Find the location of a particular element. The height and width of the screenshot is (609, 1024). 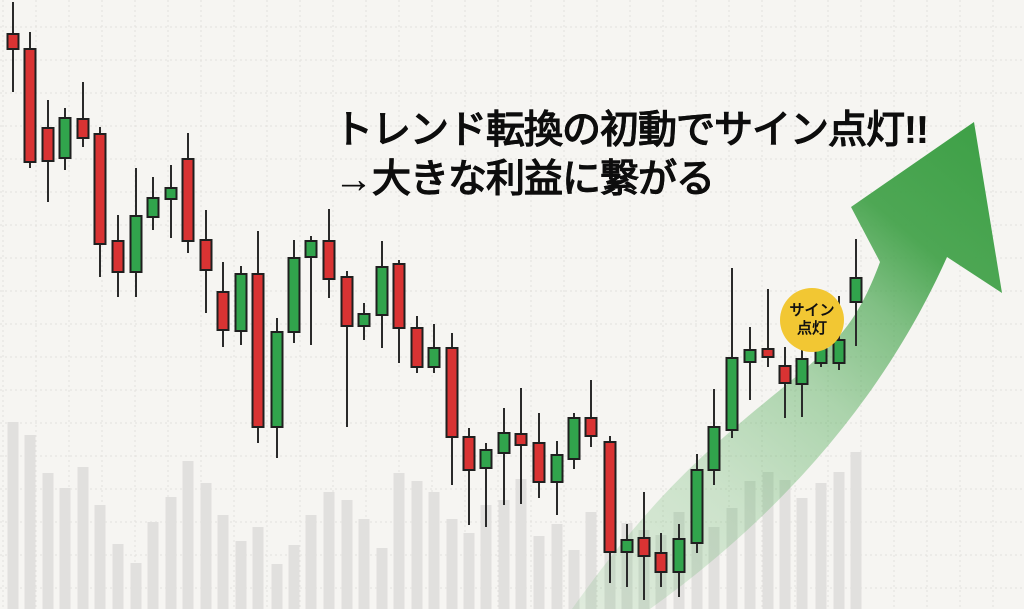

headline-line1: トレンド転換の初動でサイン点灯!! is located at coordinates (631, 130).